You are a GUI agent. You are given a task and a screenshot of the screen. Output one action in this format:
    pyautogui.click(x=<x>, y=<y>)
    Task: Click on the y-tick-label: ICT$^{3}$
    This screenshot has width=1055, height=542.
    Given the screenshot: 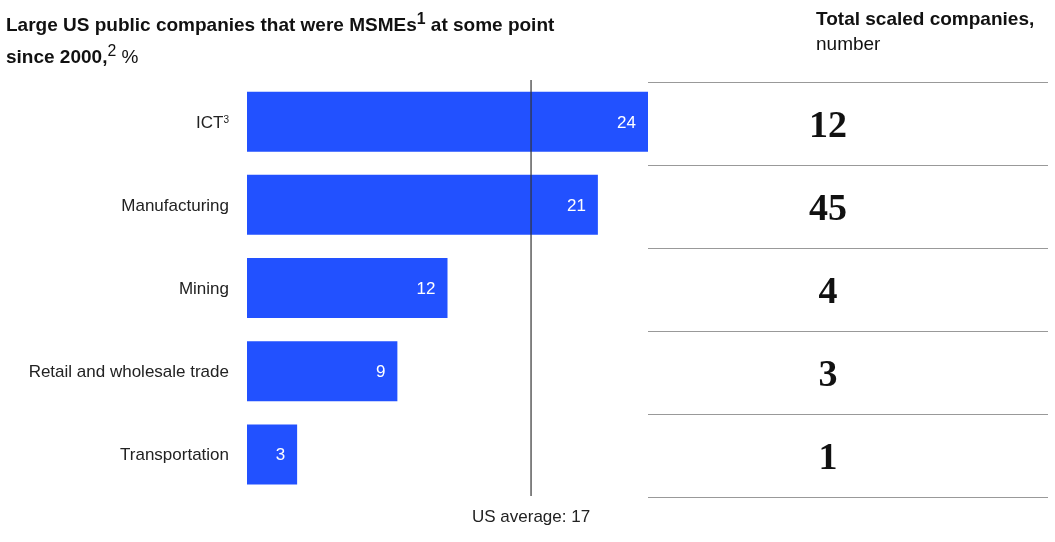 What is the action you would take?
    pyautogui.click(x=213, y=122)
    